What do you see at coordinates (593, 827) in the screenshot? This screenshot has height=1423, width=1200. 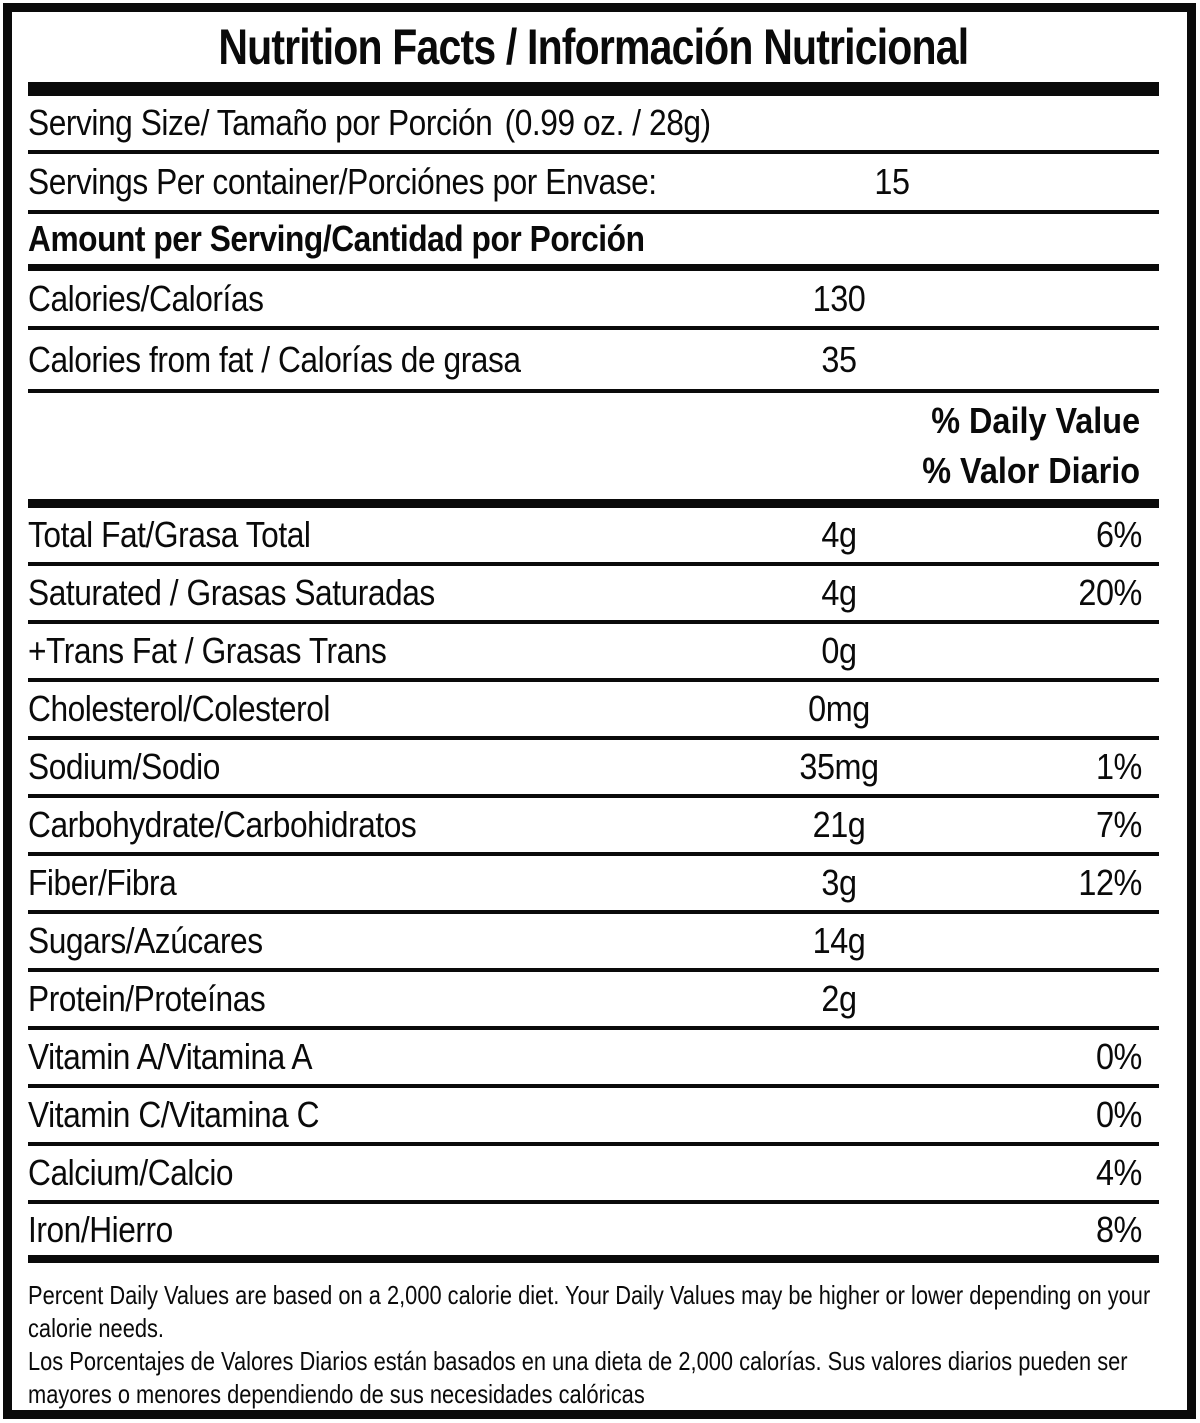 I see `table-row-carbohydrate: Carbohydrate/Carbohidratos 21g 7%` at bounding box center [593, 827].